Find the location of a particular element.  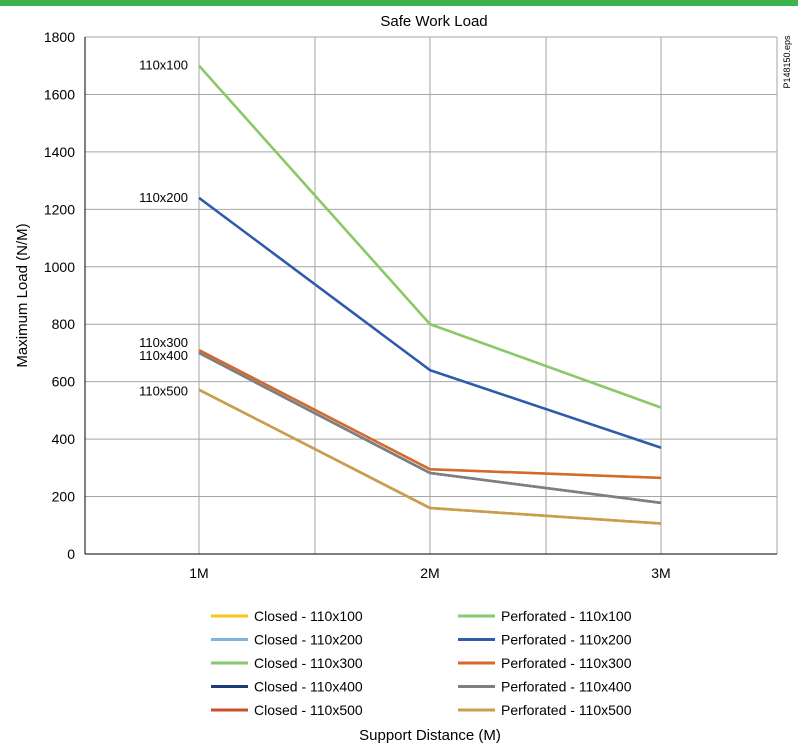

series-annotation: 110x500 is located at coordinates (163, 391).